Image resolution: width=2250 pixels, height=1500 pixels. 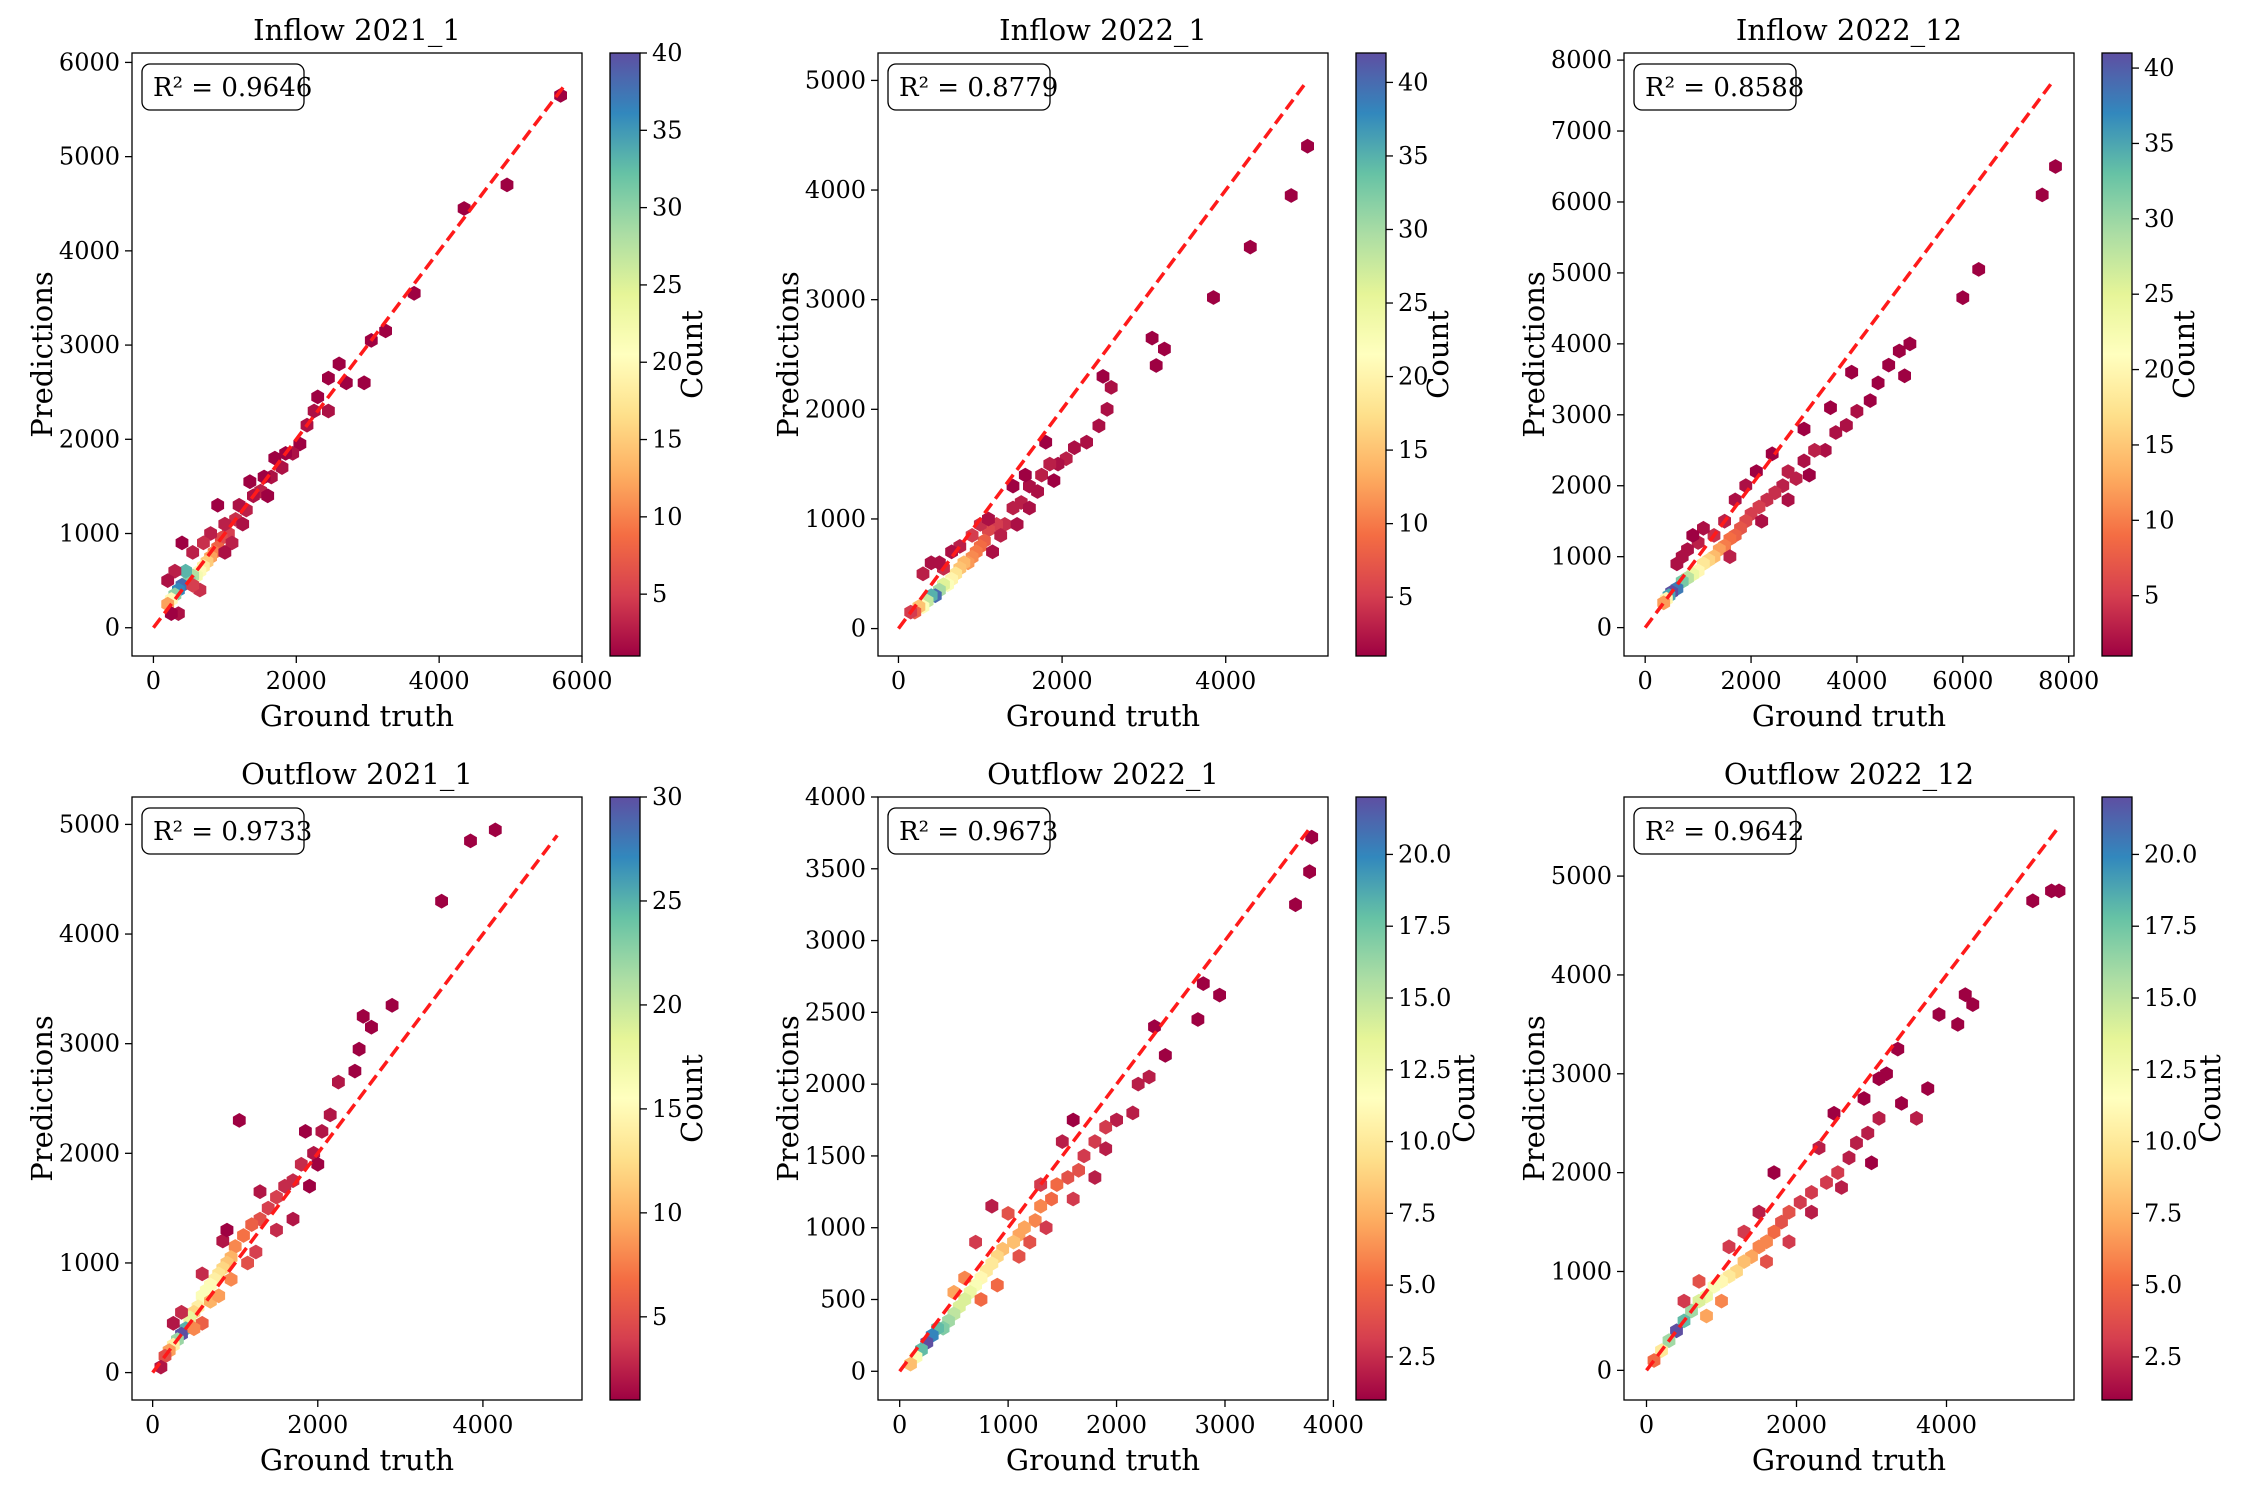 I want to click on r2-annotation: R² = 0.9673, so click(x=978, y=832).